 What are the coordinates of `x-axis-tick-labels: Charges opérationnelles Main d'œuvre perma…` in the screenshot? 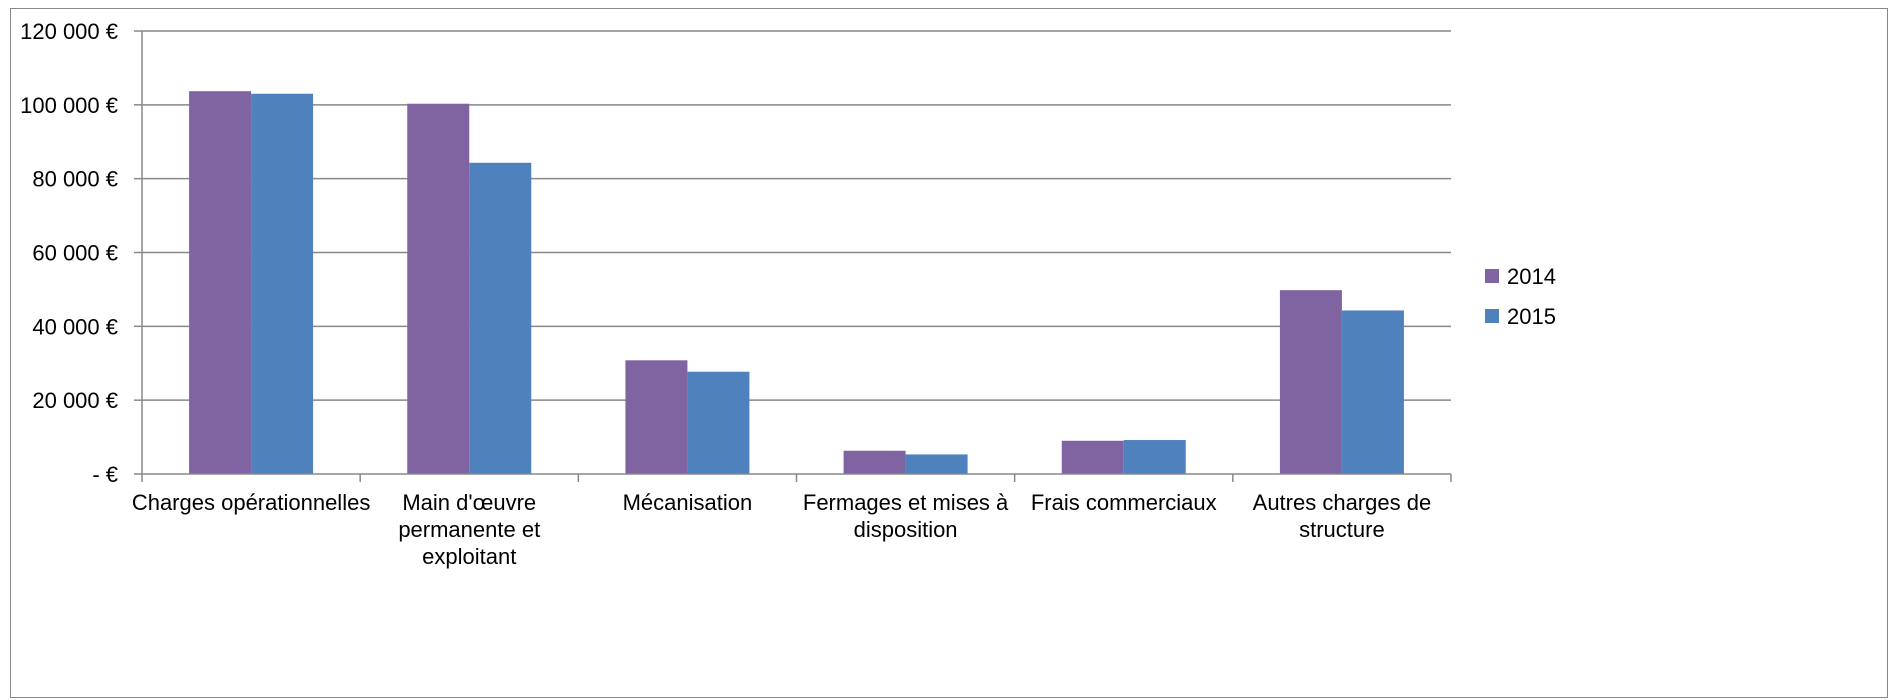 It's located at (781, 529).